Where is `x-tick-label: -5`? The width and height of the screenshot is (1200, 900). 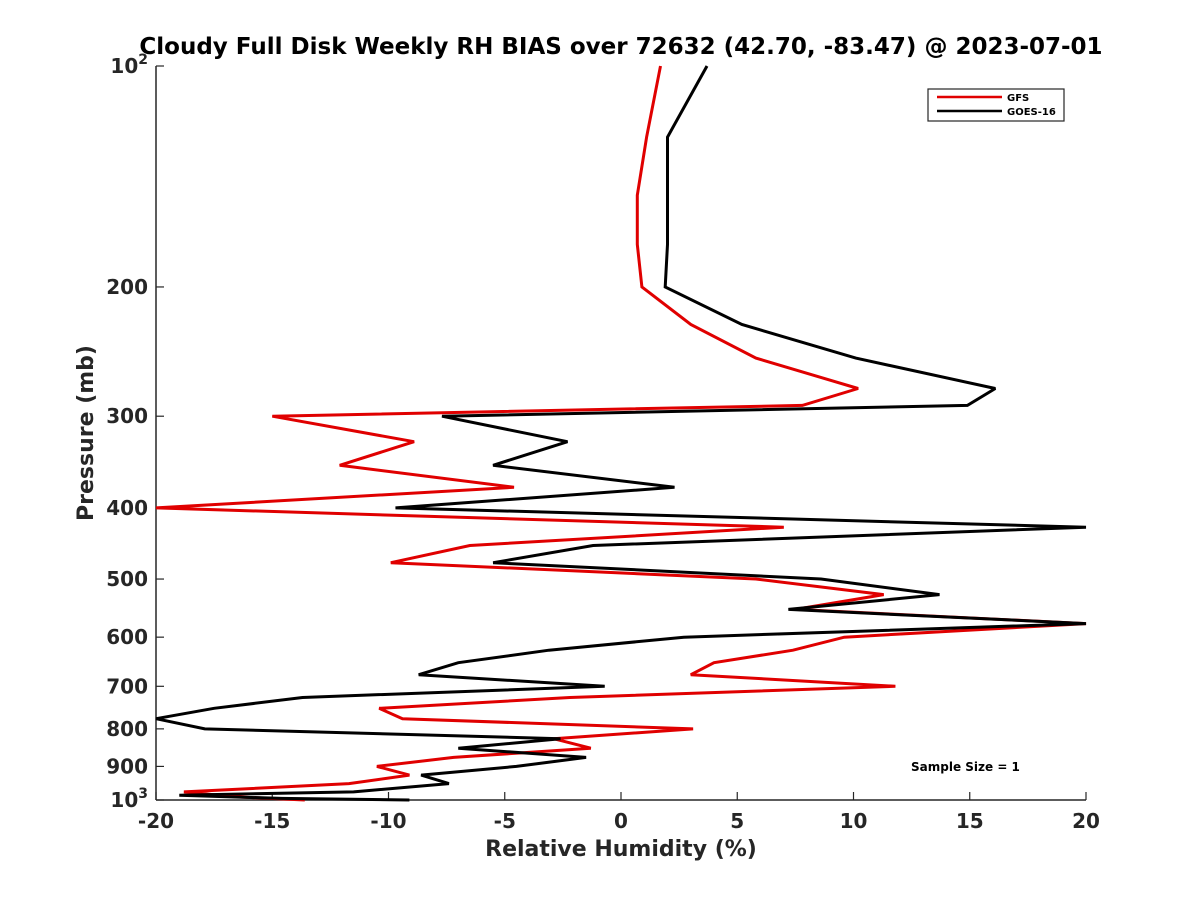
x-tick-label: -5 is located at coordinates (505, 821).